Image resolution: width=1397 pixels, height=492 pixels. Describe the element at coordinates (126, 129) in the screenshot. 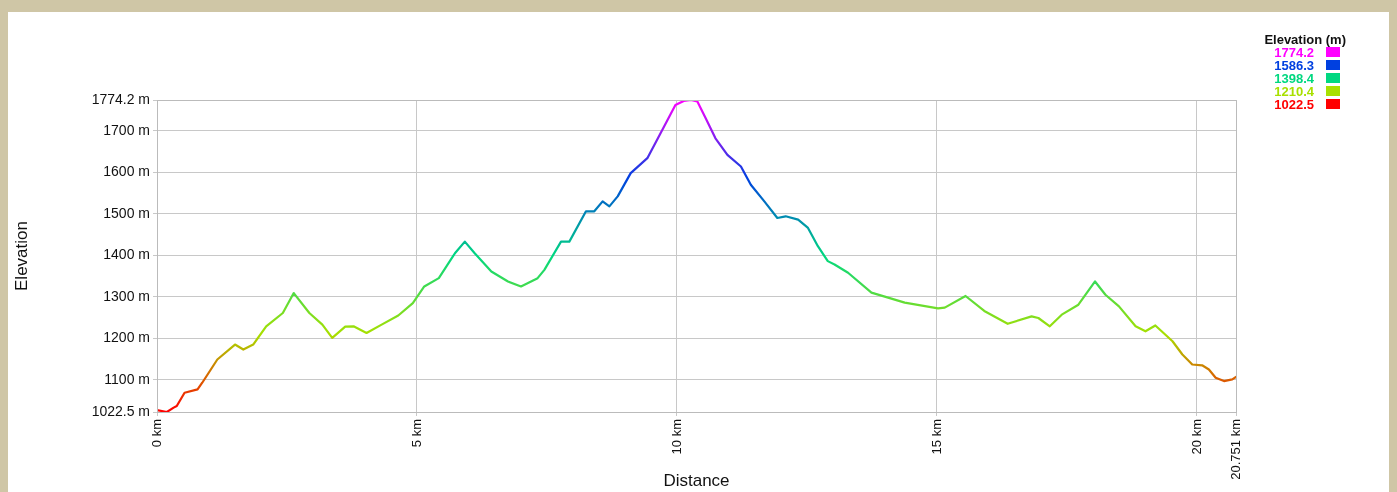

I see `y-tick-label: 1700 m` at that location.